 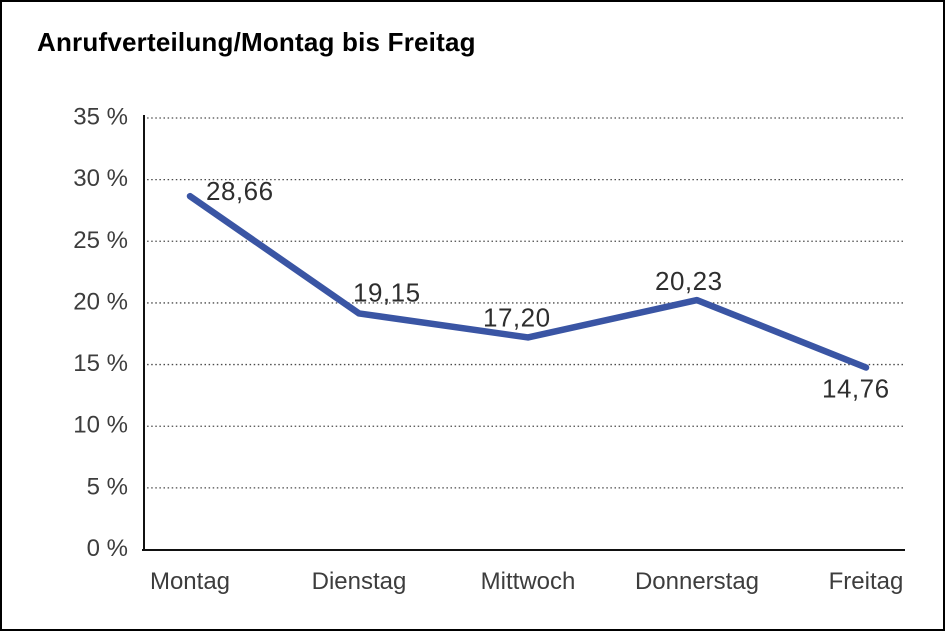 What do you see at coordinates (866, 581) in the screenshot?
I see `x-category-label: Freitag` at bounding box center [866, 581].